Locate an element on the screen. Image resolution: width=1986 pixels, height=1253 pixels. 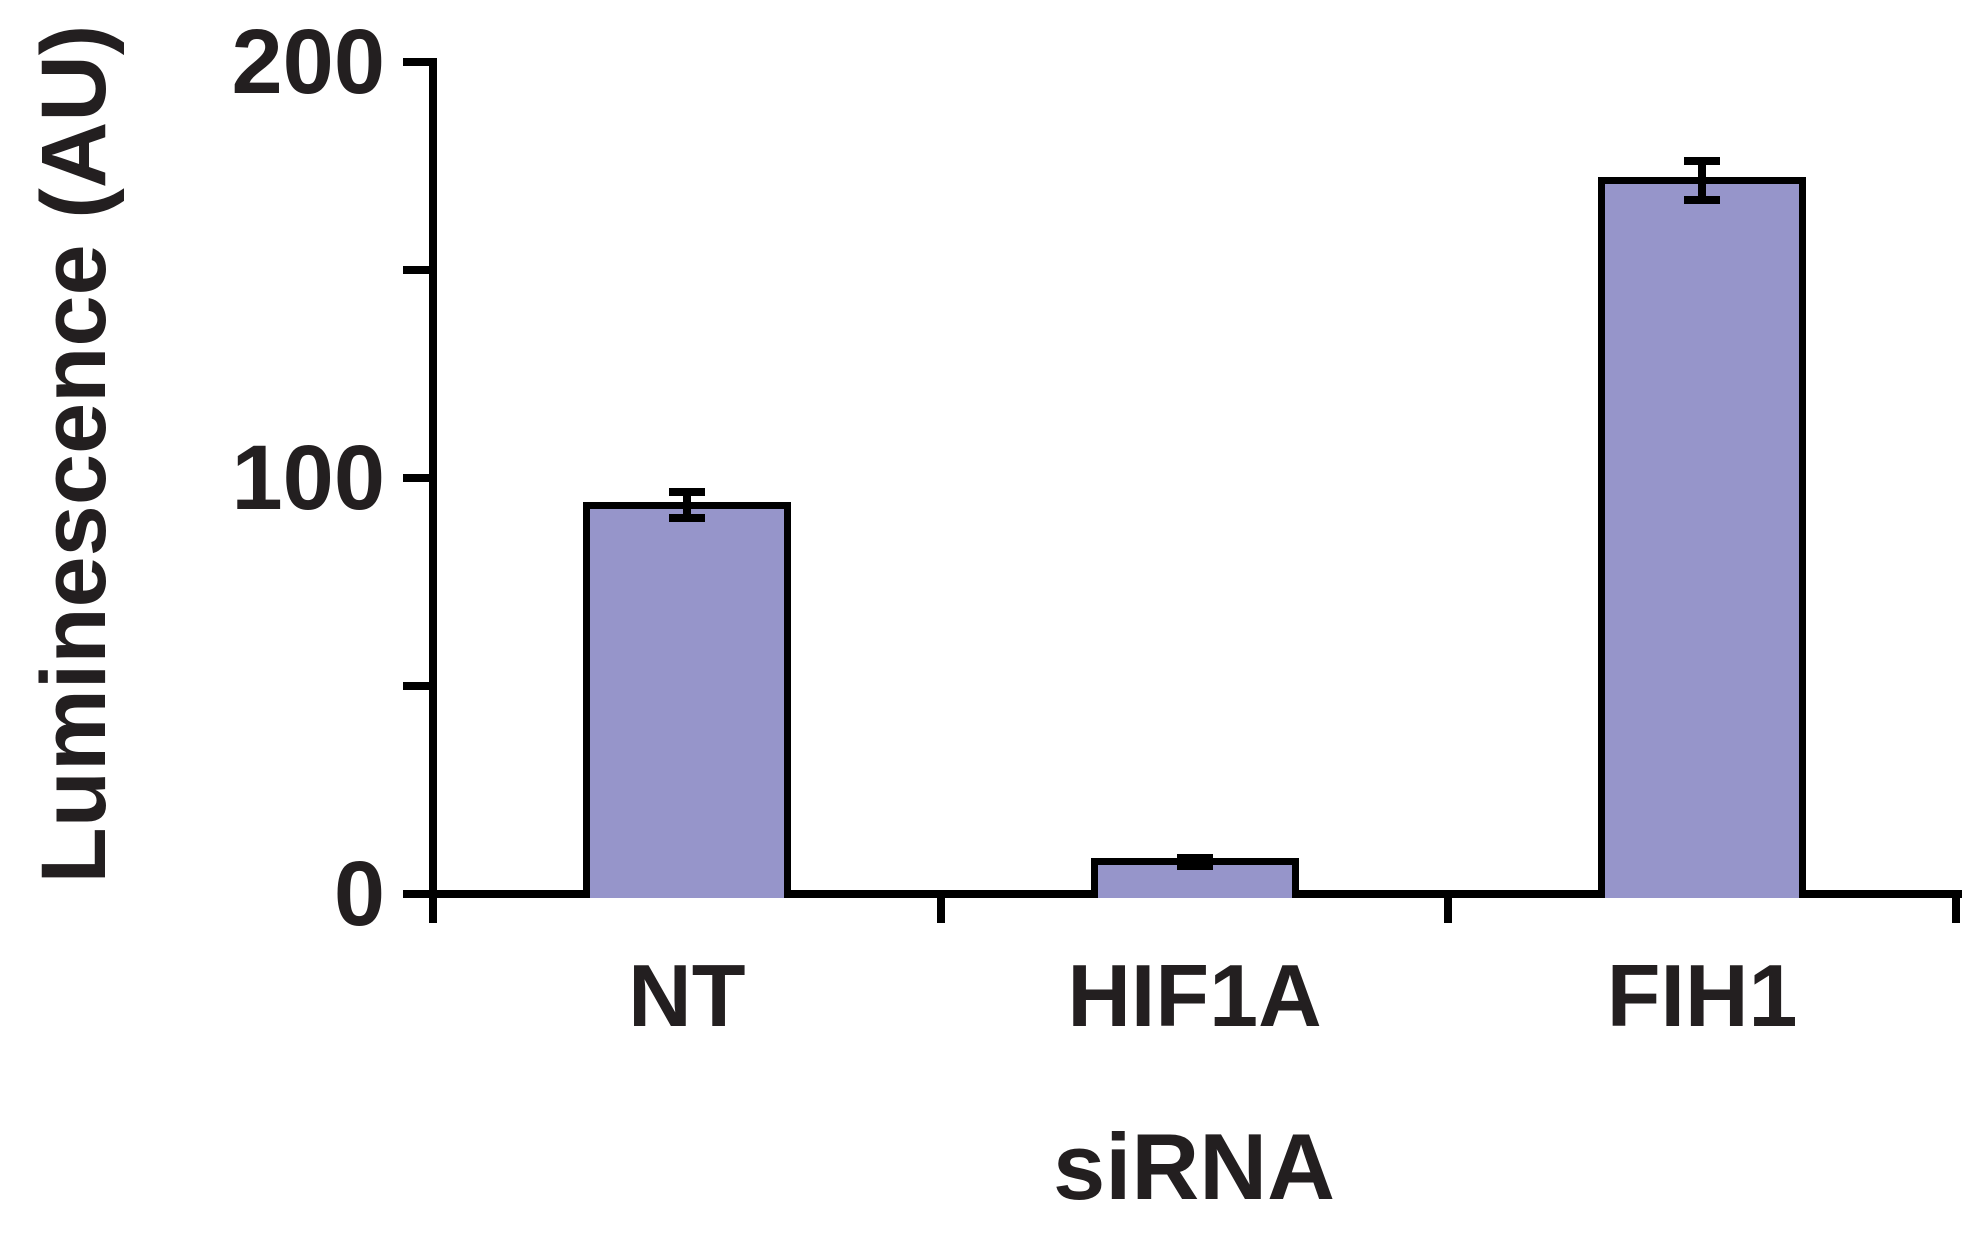
y-tick-label-0: 0 is located at coordinates (359, 894).